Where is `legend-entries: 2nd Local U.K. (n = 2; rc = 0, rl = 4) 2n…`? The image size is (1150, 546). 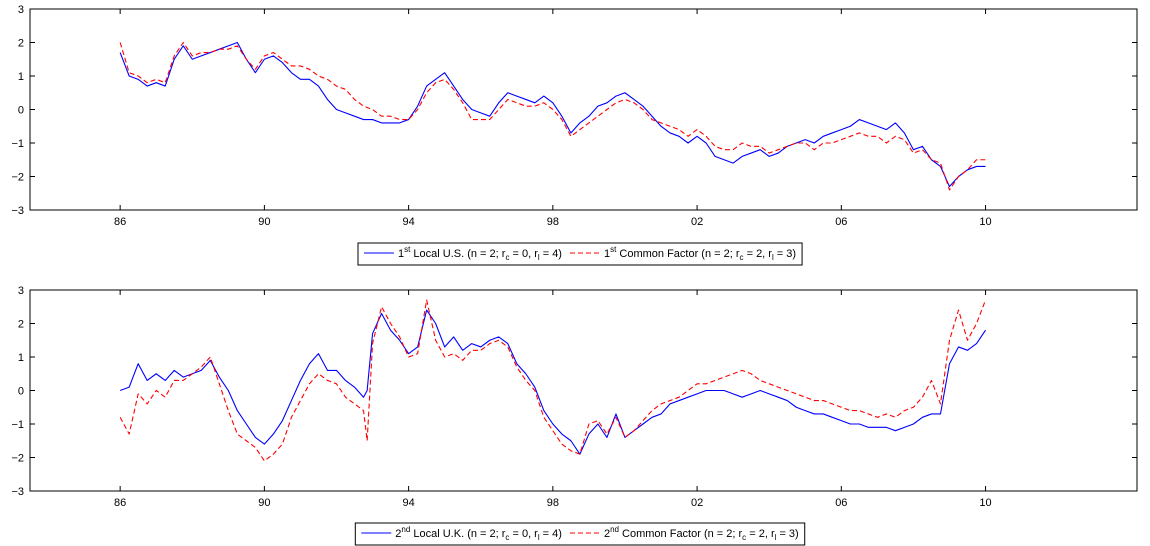 legend-entries: 2nd Local U.K. (n = 2; rc = 0, rl = 4) 2n… is located at coordinates (580, 533).